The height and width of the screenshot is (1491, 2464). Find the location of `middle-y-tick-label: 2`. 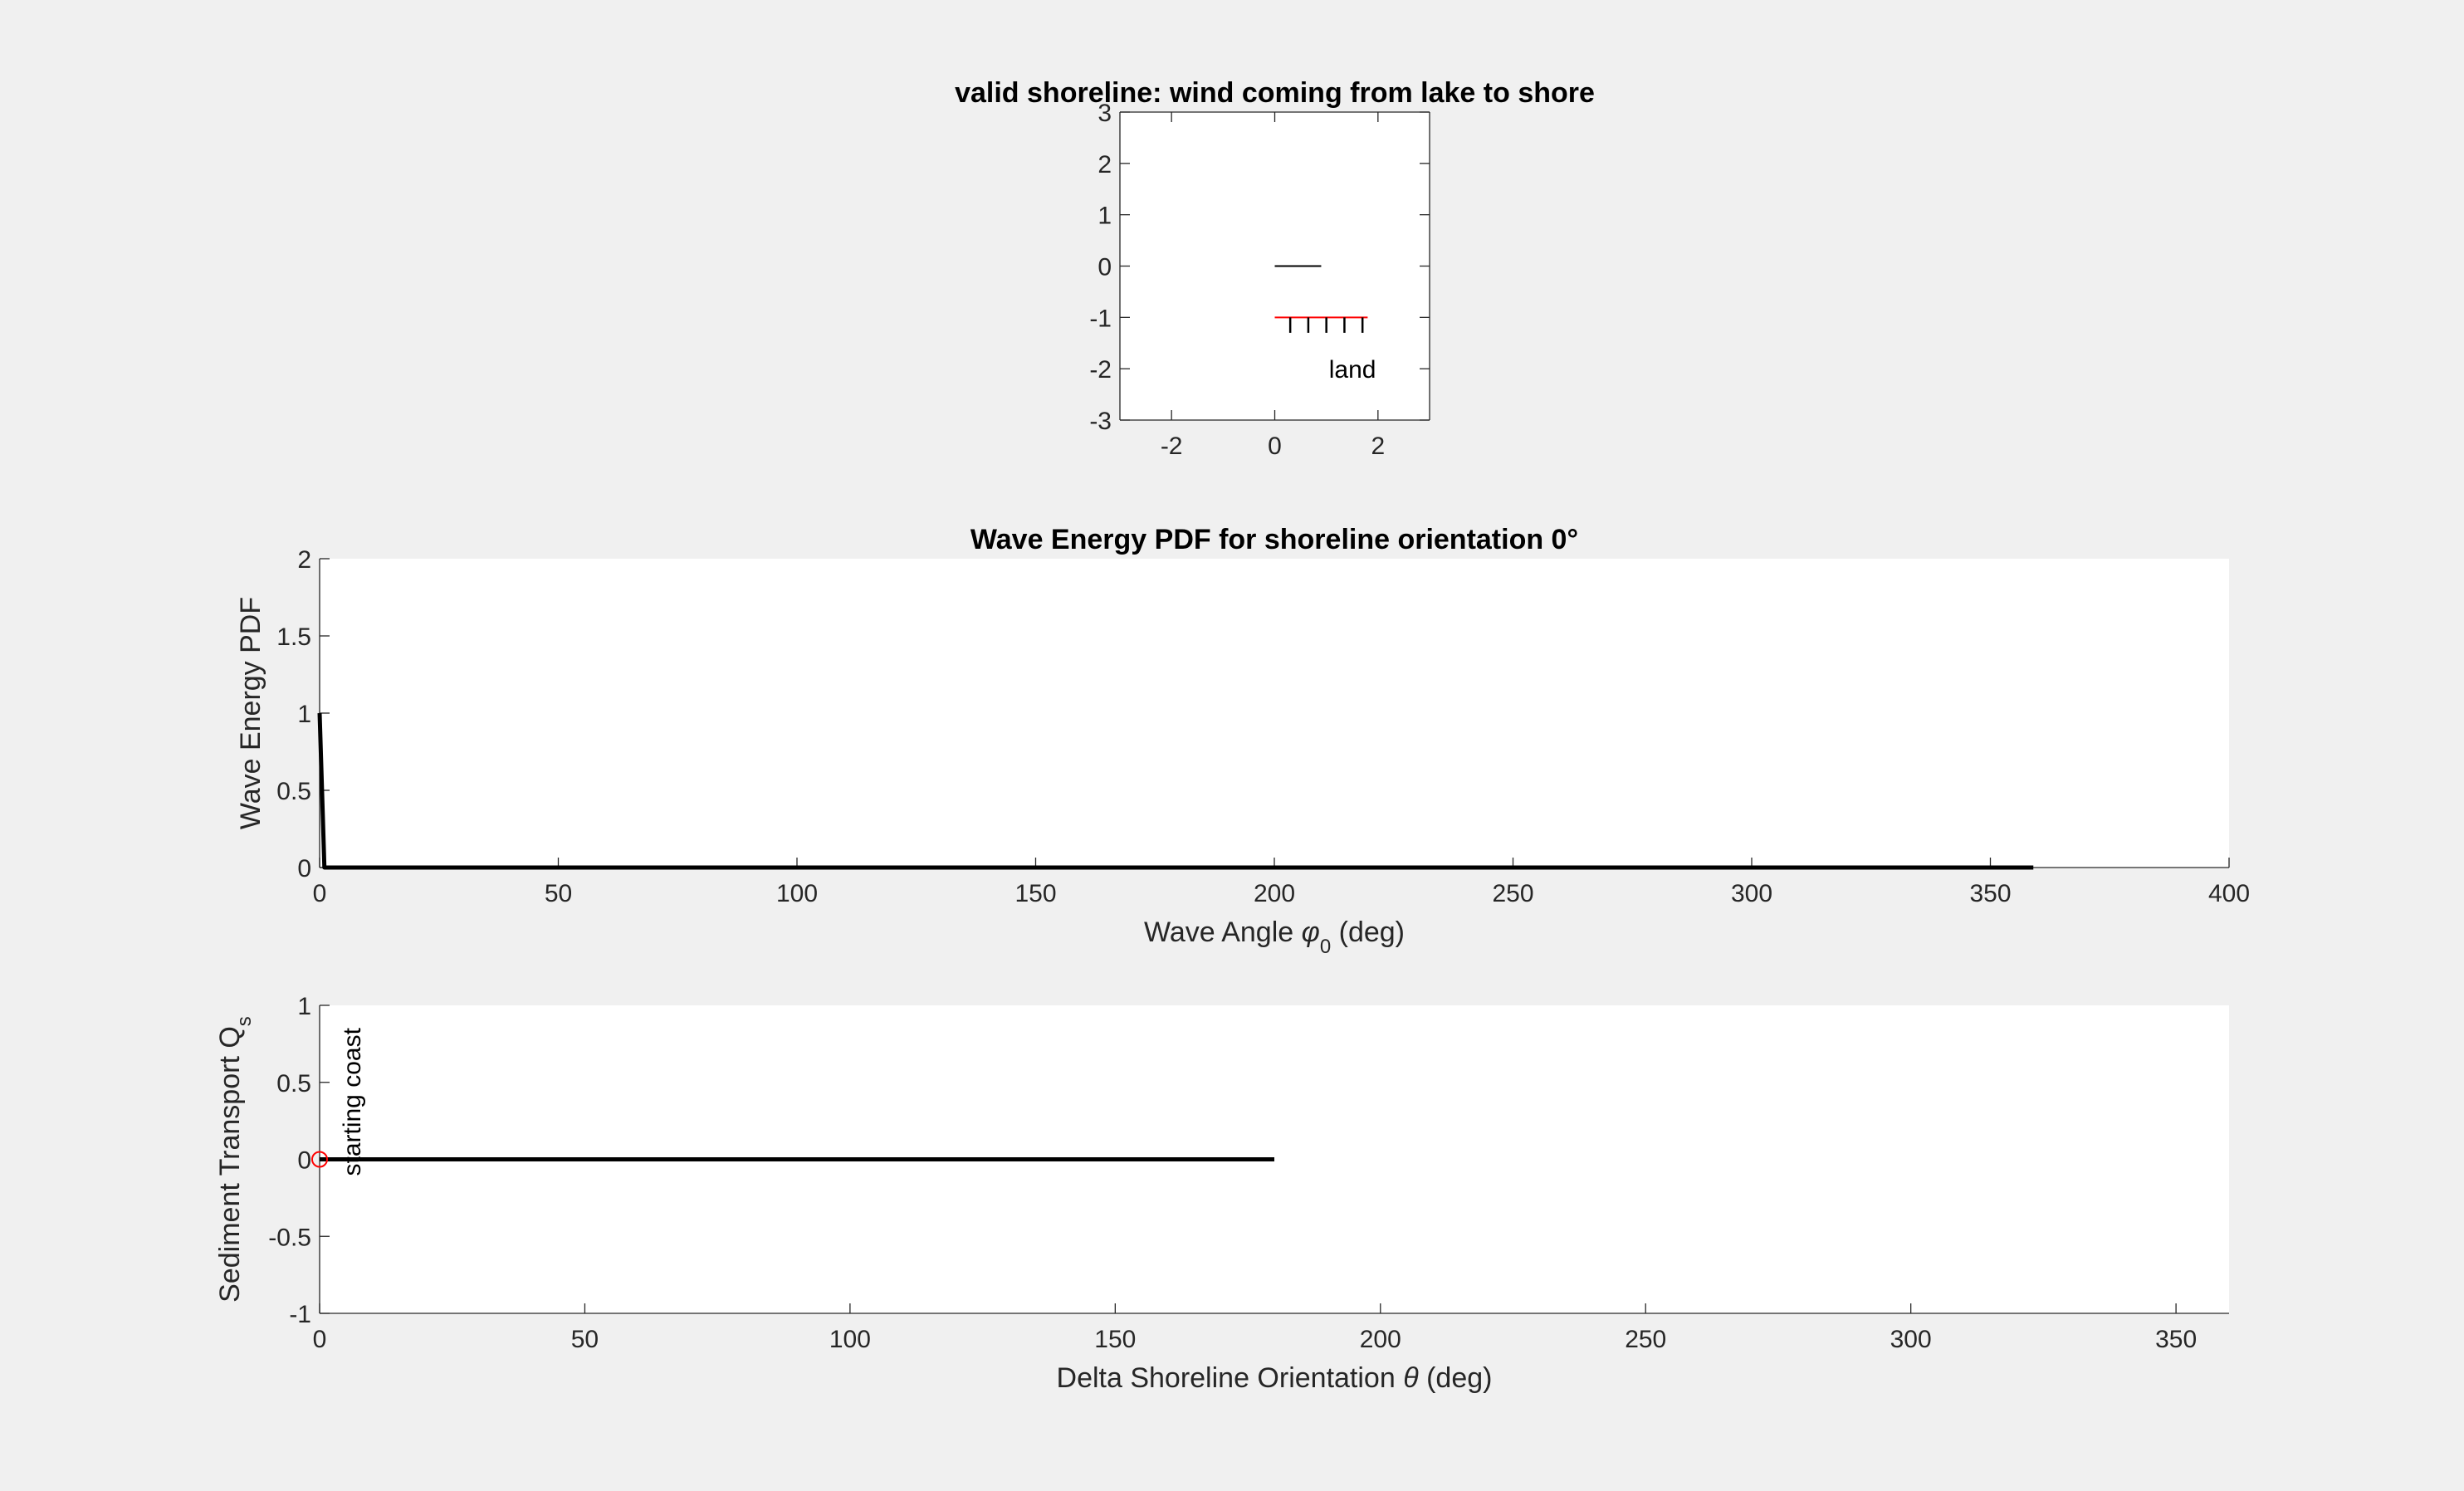

middle-y-tick-label: 2 is located at coordinates (304, 560).